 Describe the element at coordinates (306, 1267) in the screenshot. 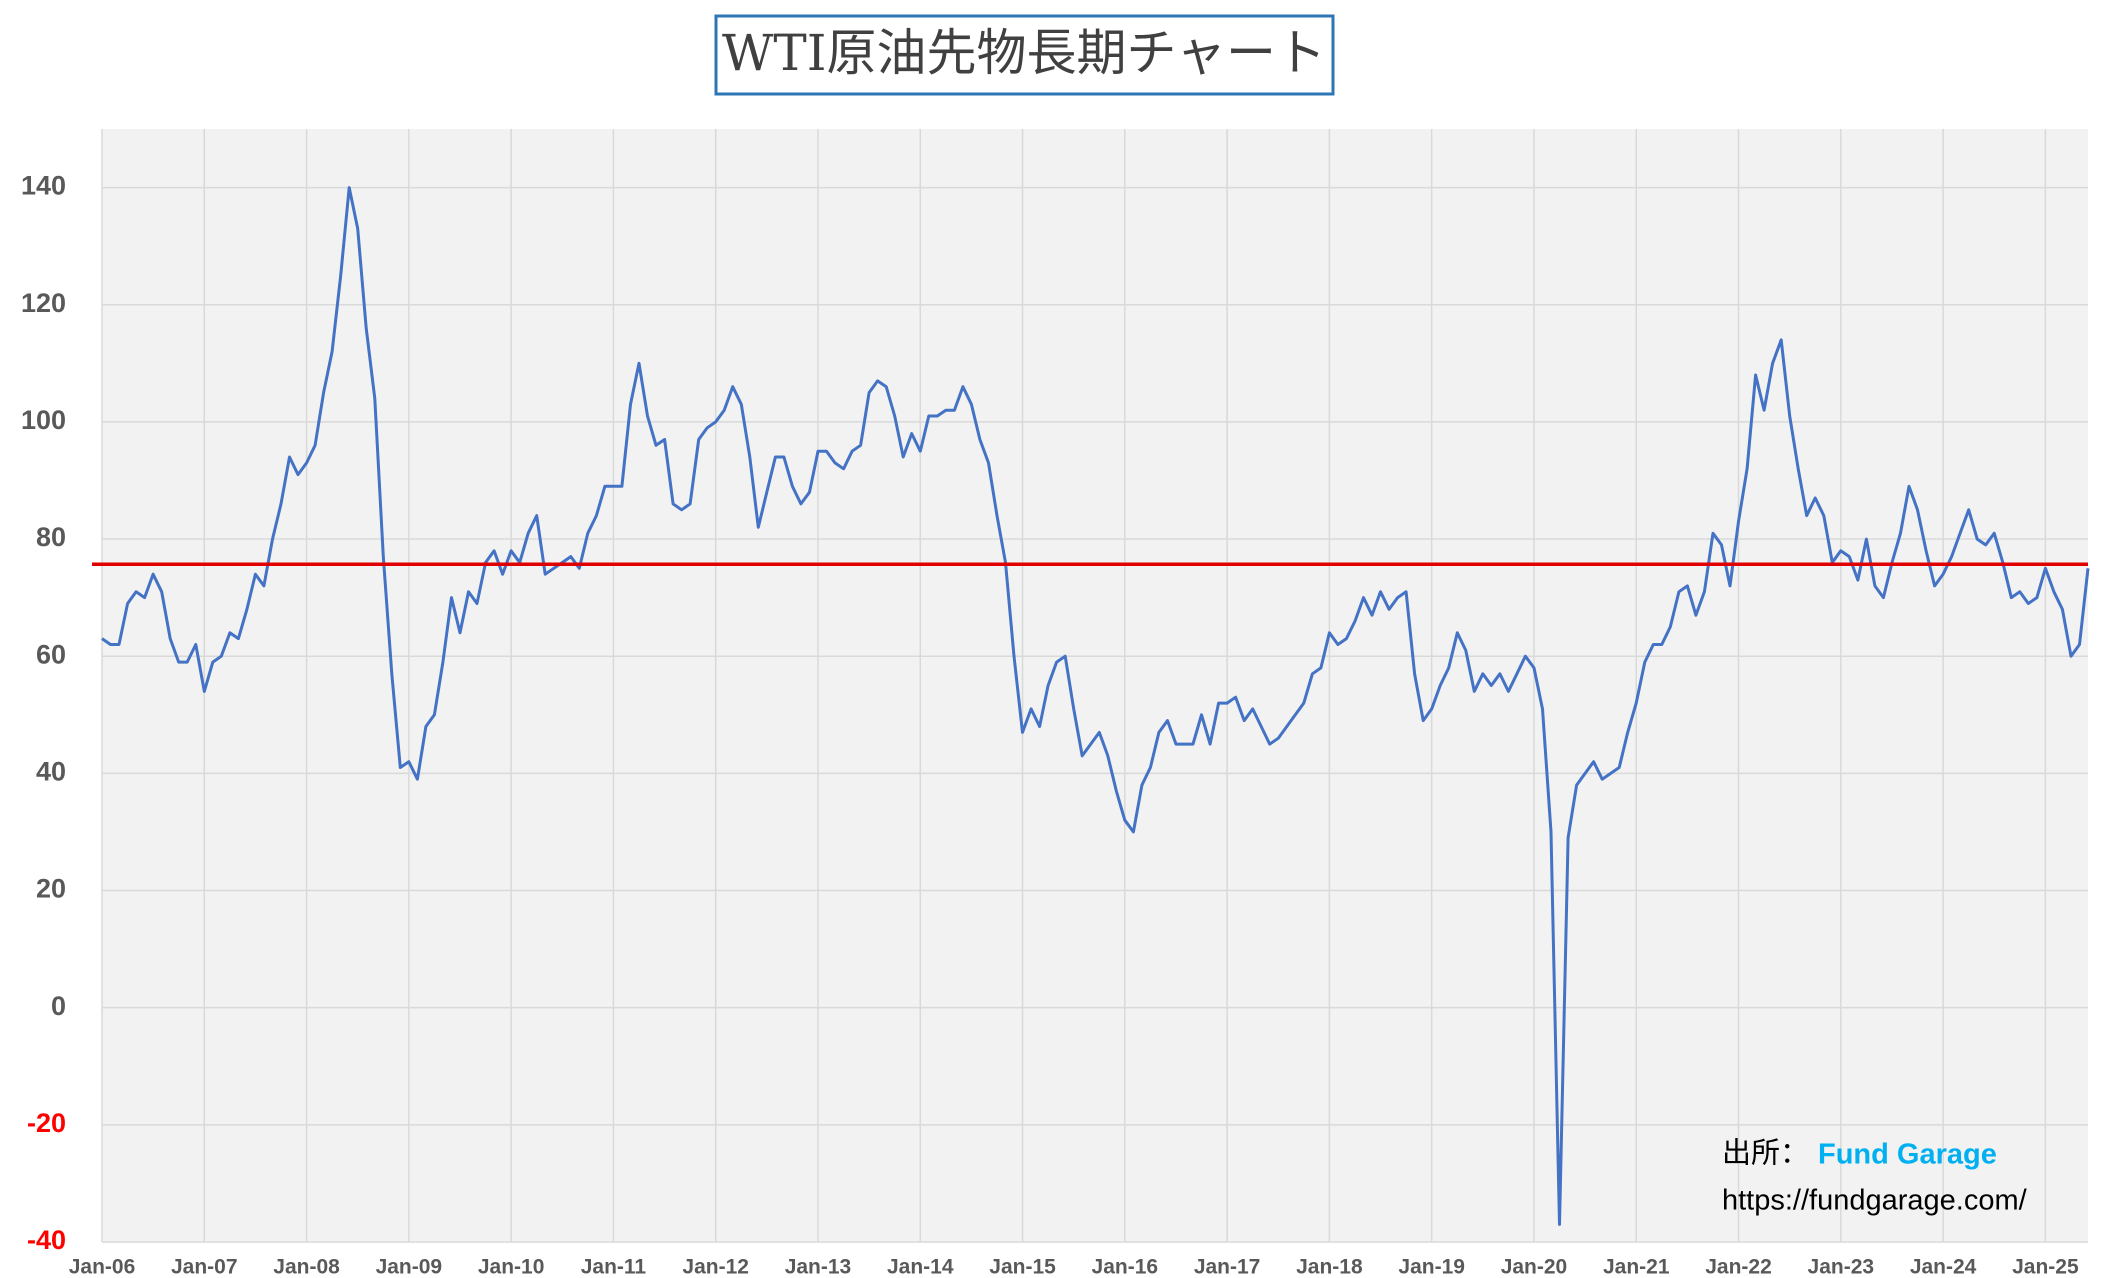

I see `x-tick-label: Jan-08` at that location.